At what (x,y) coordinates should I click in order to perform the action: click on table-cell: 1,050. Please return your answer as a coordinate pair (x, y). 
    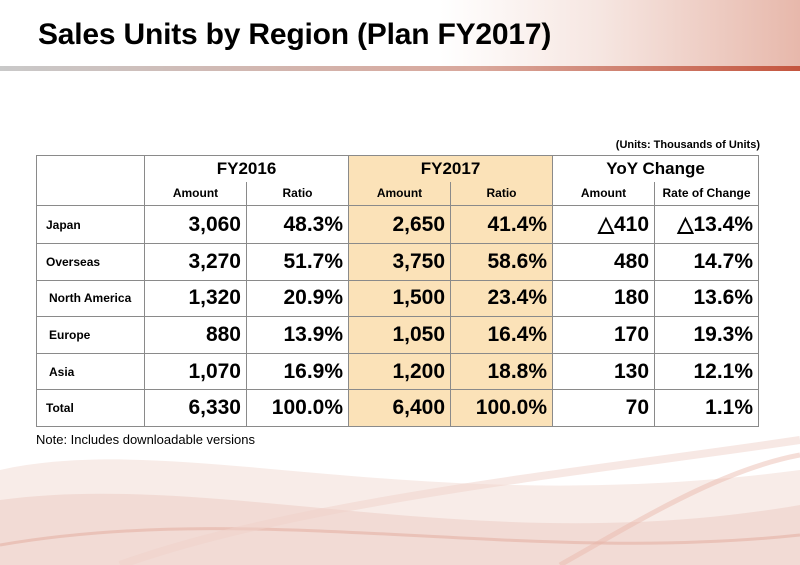
    Looking at the image, I should click on (400, 335).